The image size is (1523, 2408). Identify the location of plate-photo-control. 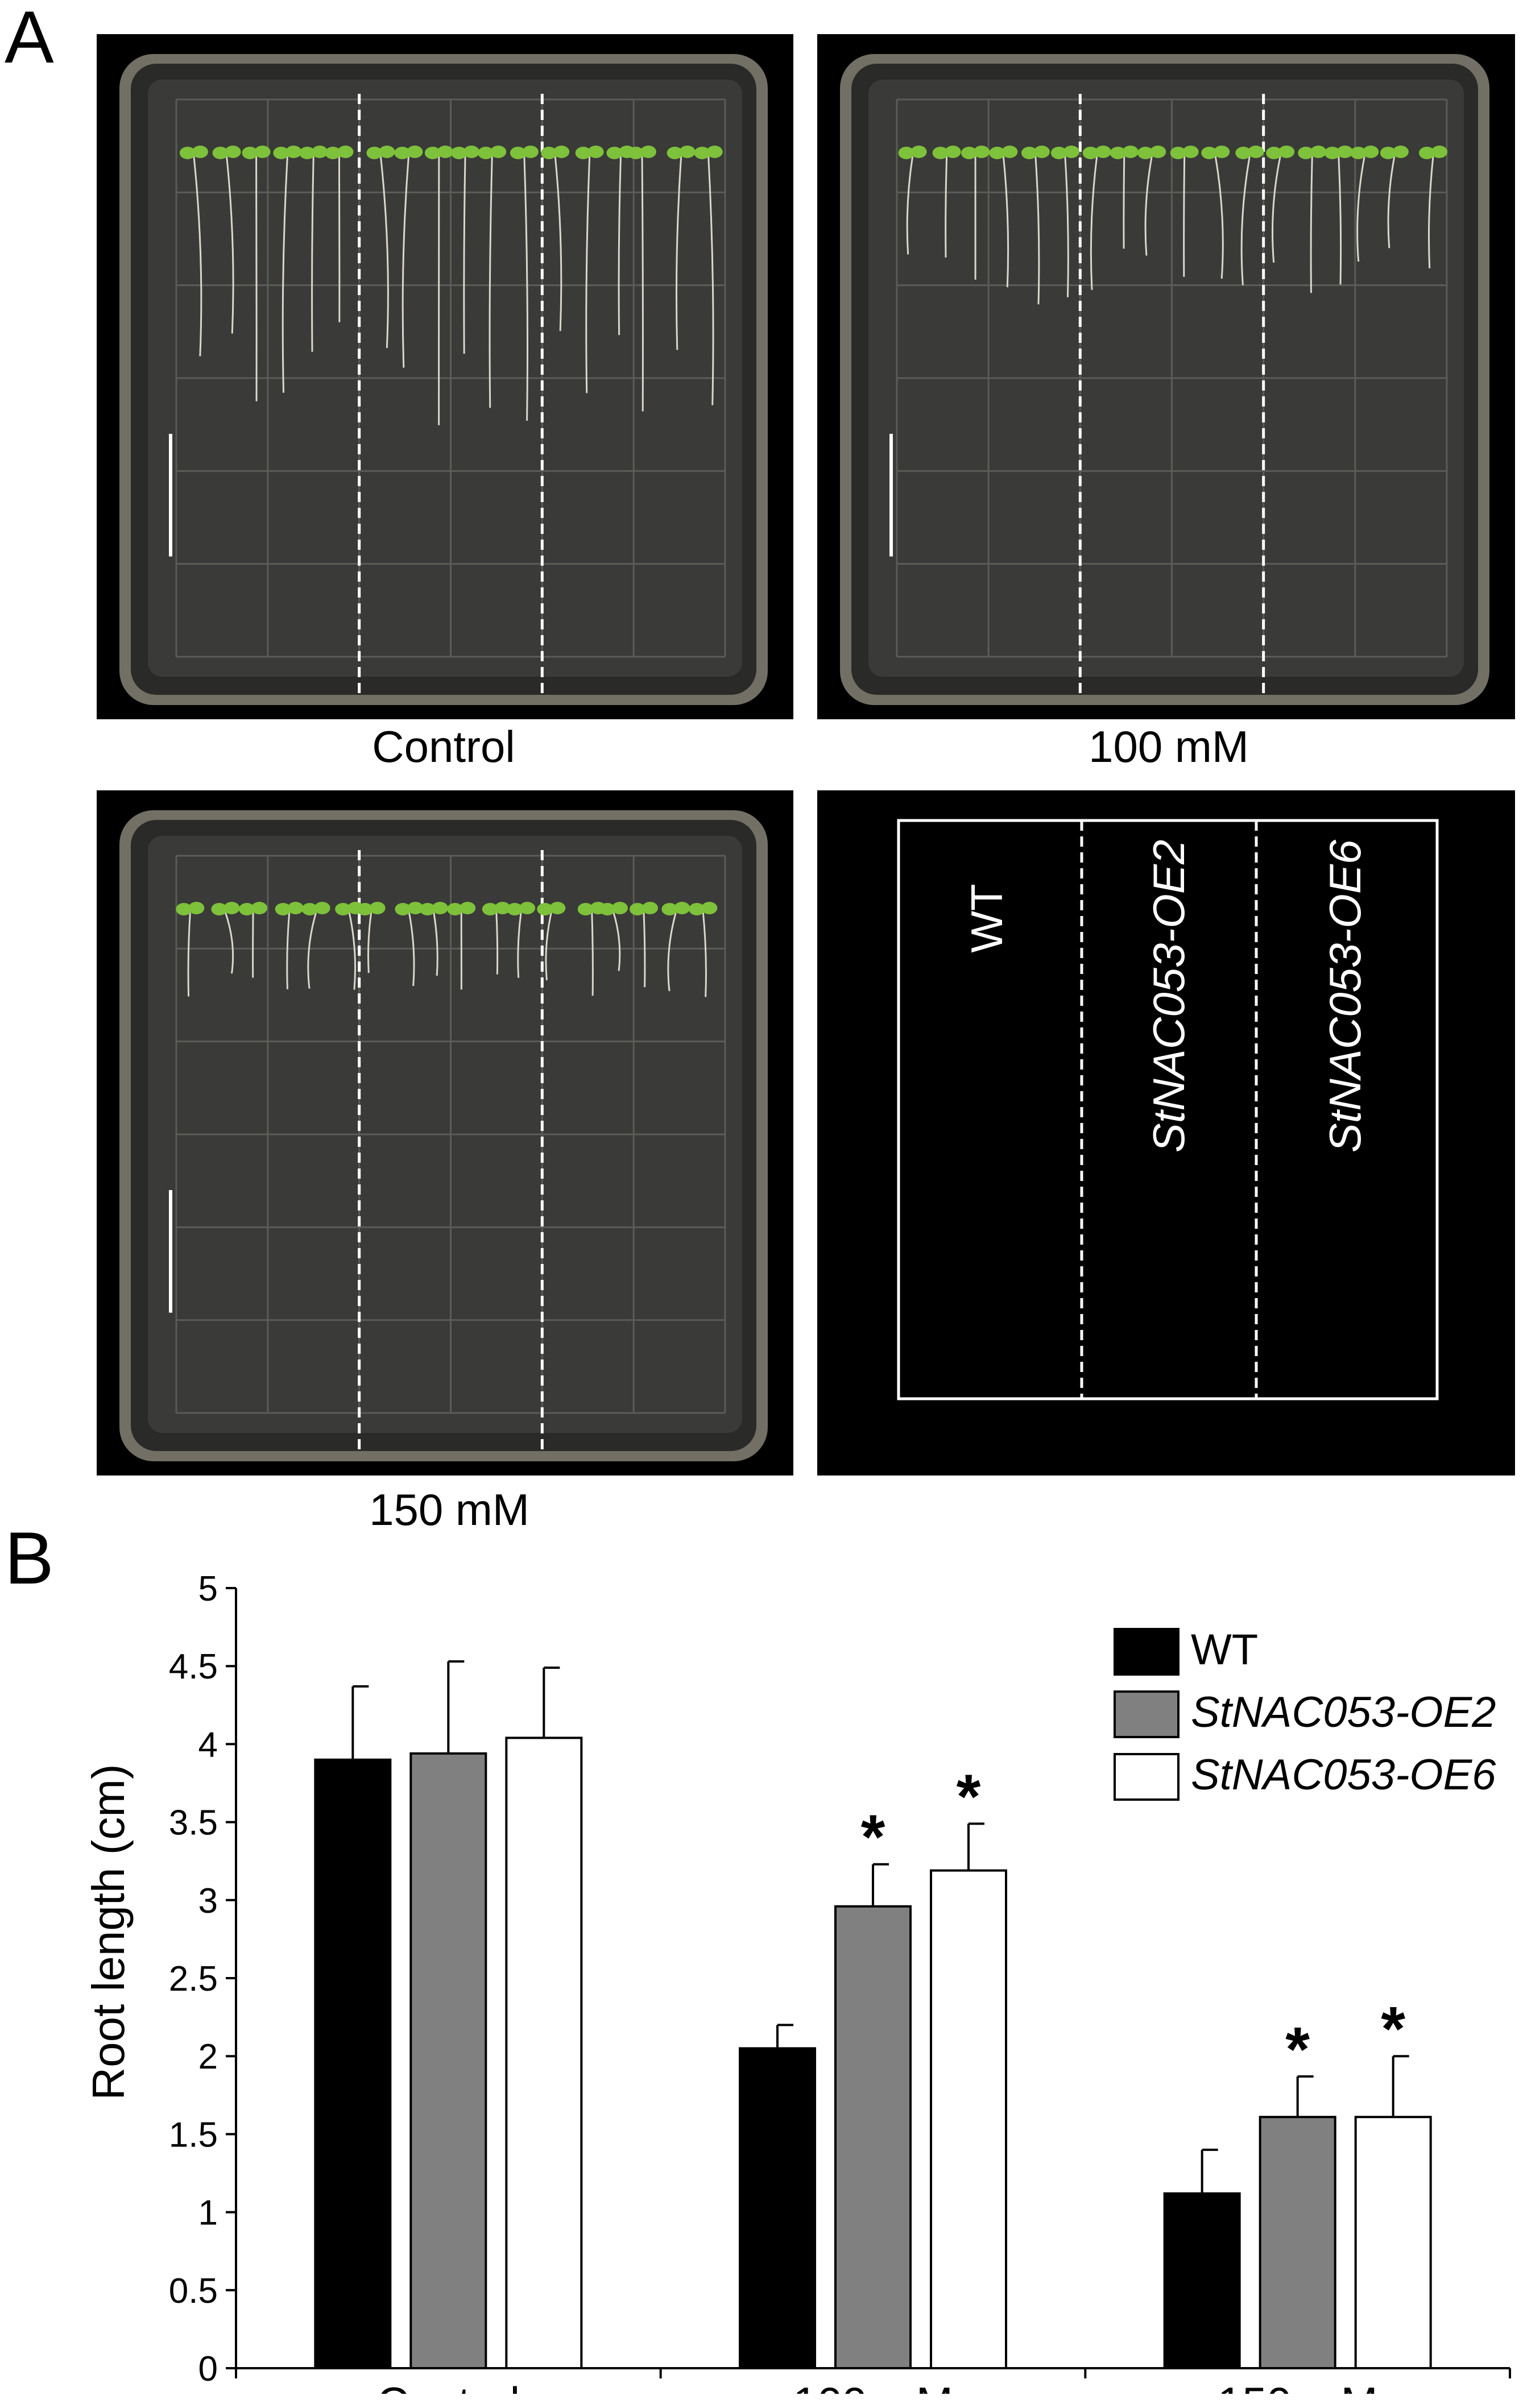
(445, 376).